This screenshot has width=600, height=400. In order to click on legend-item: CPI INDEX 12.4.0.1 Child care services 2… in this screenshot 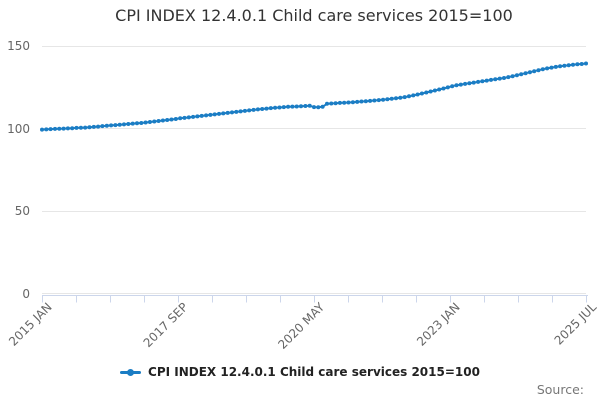, I will do `click(300, 372)`.